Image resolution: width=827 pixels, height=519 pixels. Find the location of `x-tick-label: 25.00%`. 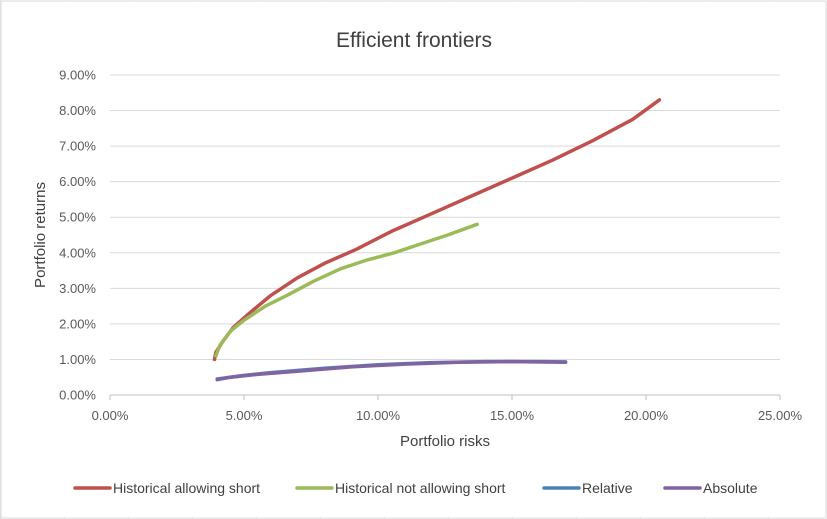

x-tick-label: 25.00% is located at coordinates (780, 415).